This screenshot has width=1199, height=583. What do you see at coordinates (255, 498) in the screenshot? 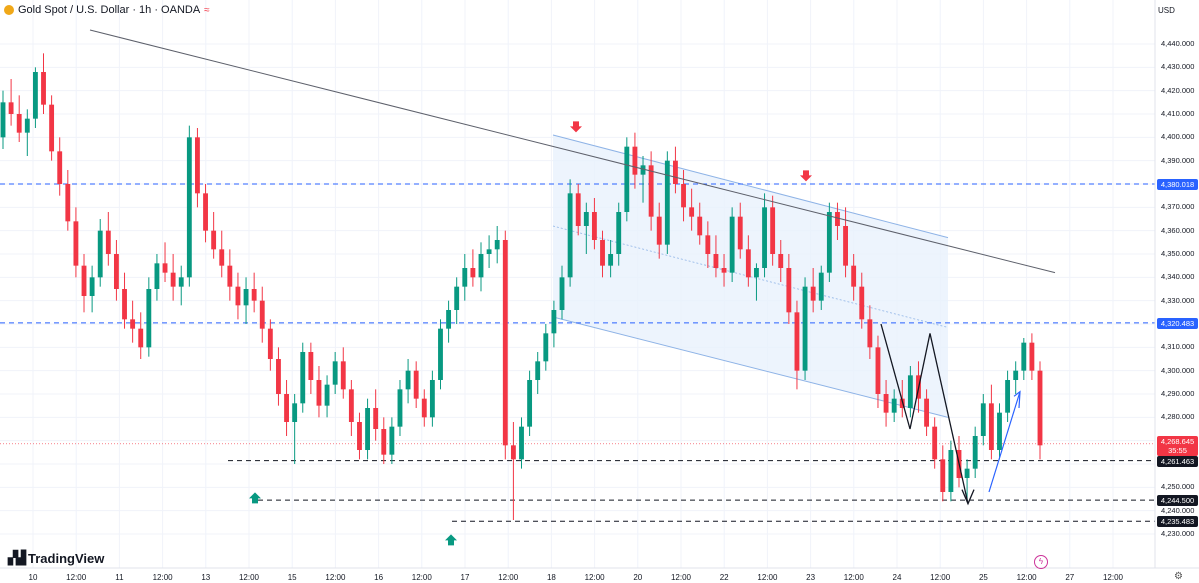
I see `buy-arrow-marker` at bounding box center [255, 498].